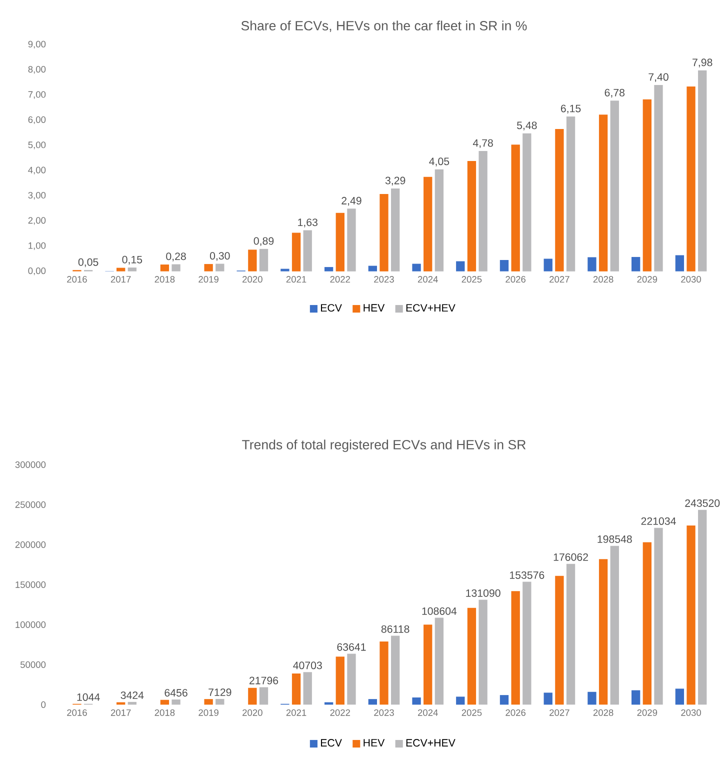  I want to click on data-label: 0,05, so click(88, 263).